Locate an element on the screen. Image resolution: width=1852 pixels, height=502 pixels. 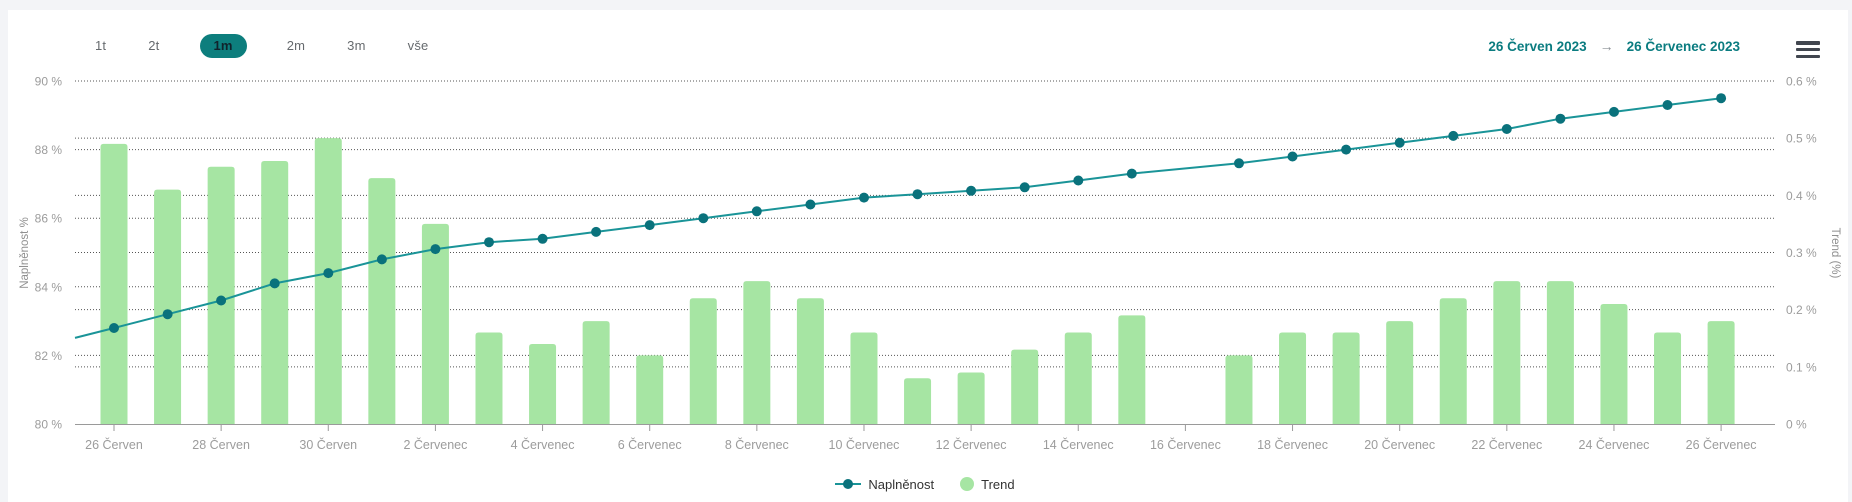
x-tick-label: 22 Červenec is located at coordinates (1506, 444).